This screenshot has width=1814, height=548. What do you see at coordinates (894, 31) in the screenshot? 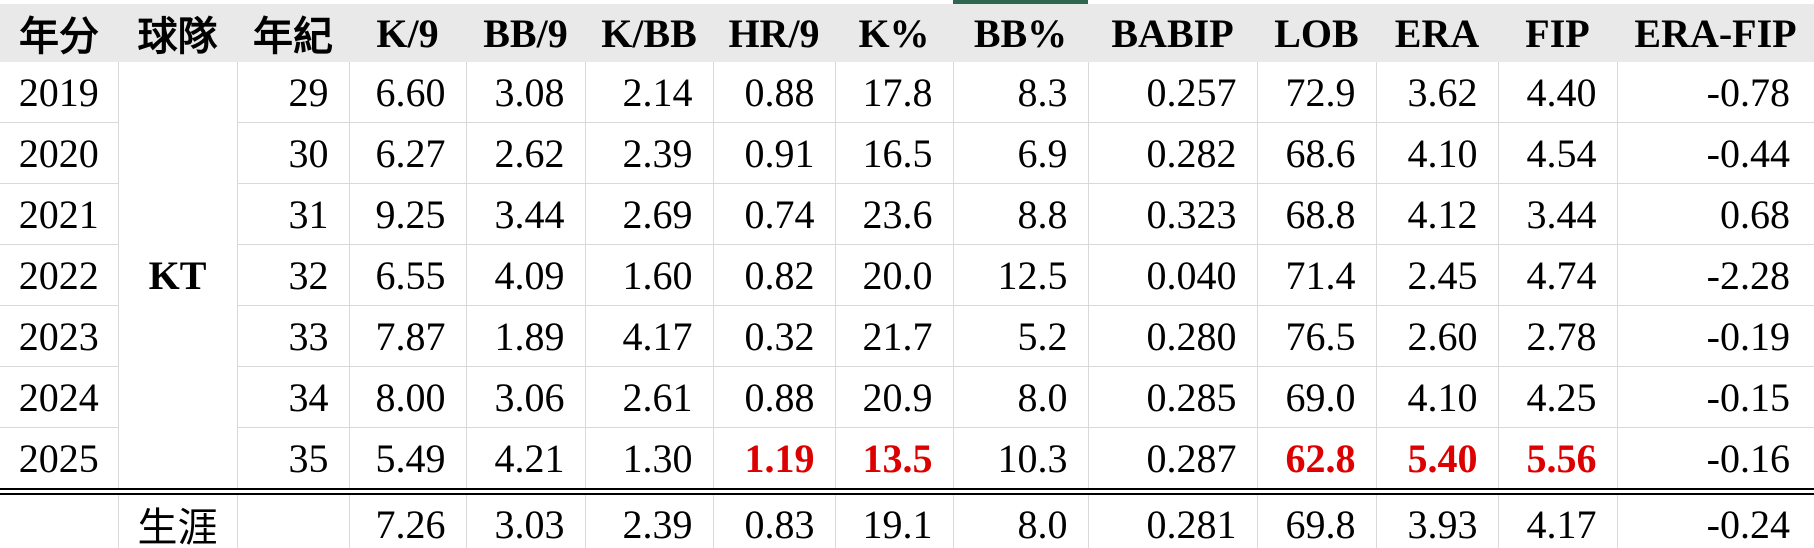
I see `column-header-kpct: K%` at bounding box center [894, 31].